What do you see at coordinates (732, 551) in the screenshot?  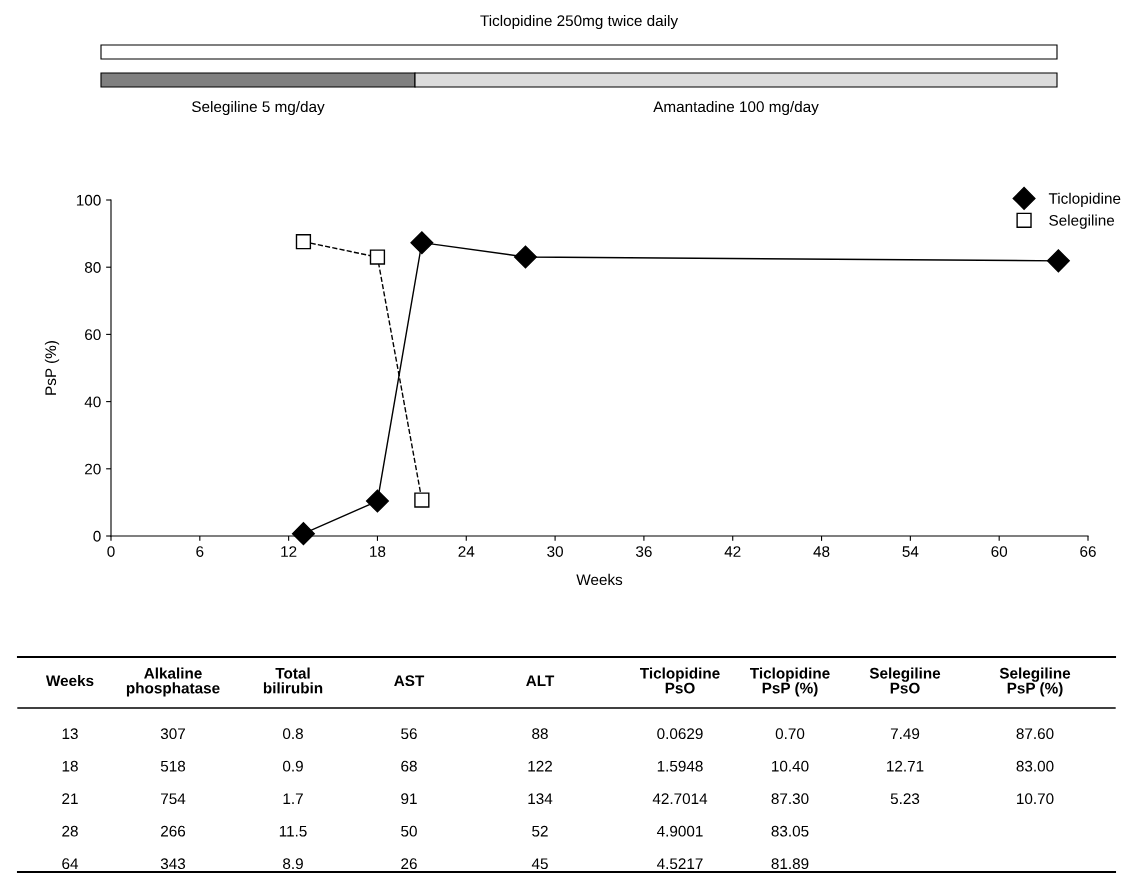 I see `x-tick-label: 42` at bounding box center [732, 551].